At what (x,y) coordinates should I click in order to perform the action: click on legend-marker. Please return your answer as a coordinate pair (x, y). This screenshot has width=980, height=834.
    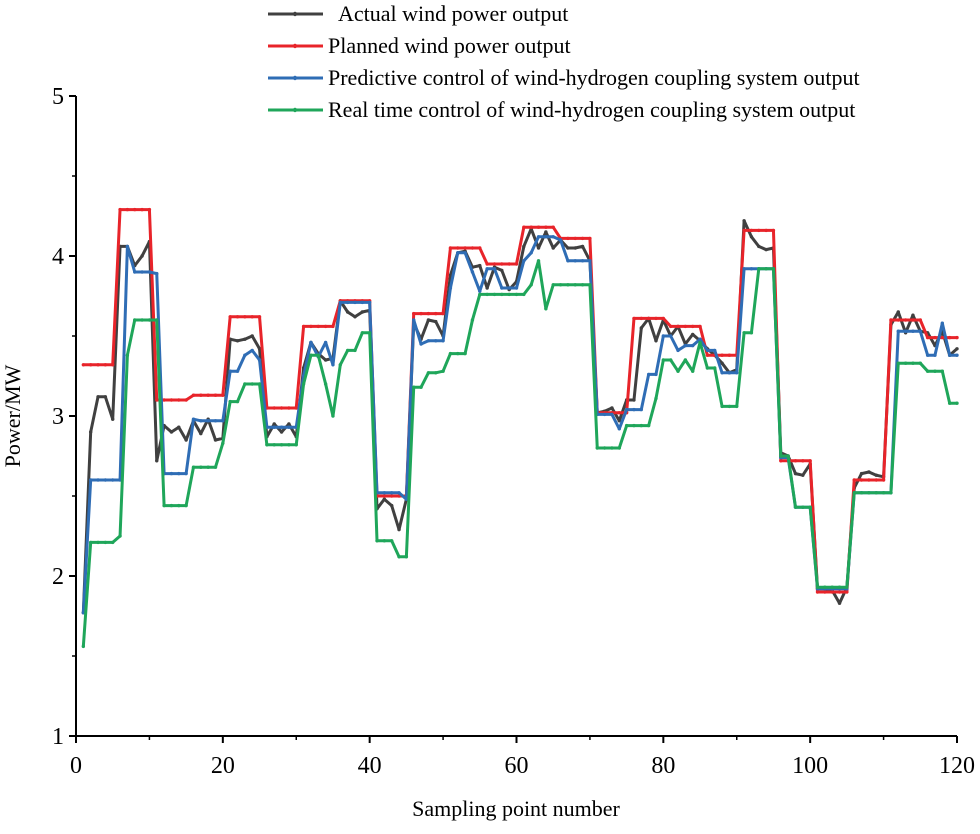
    Looking at the image, I should click on (295, 78).